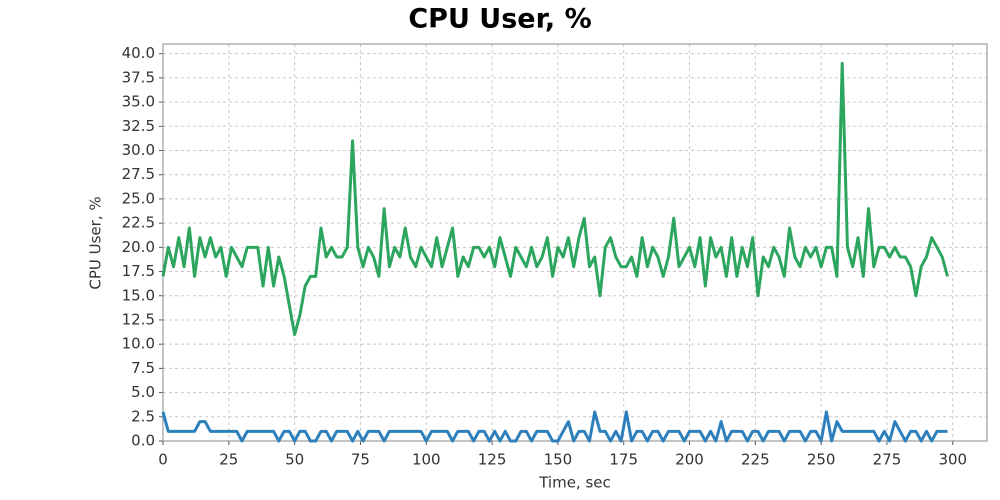 This screenshot has width=1000, height=500. I want to click on x-tick-label: 200, so click(689, 460).